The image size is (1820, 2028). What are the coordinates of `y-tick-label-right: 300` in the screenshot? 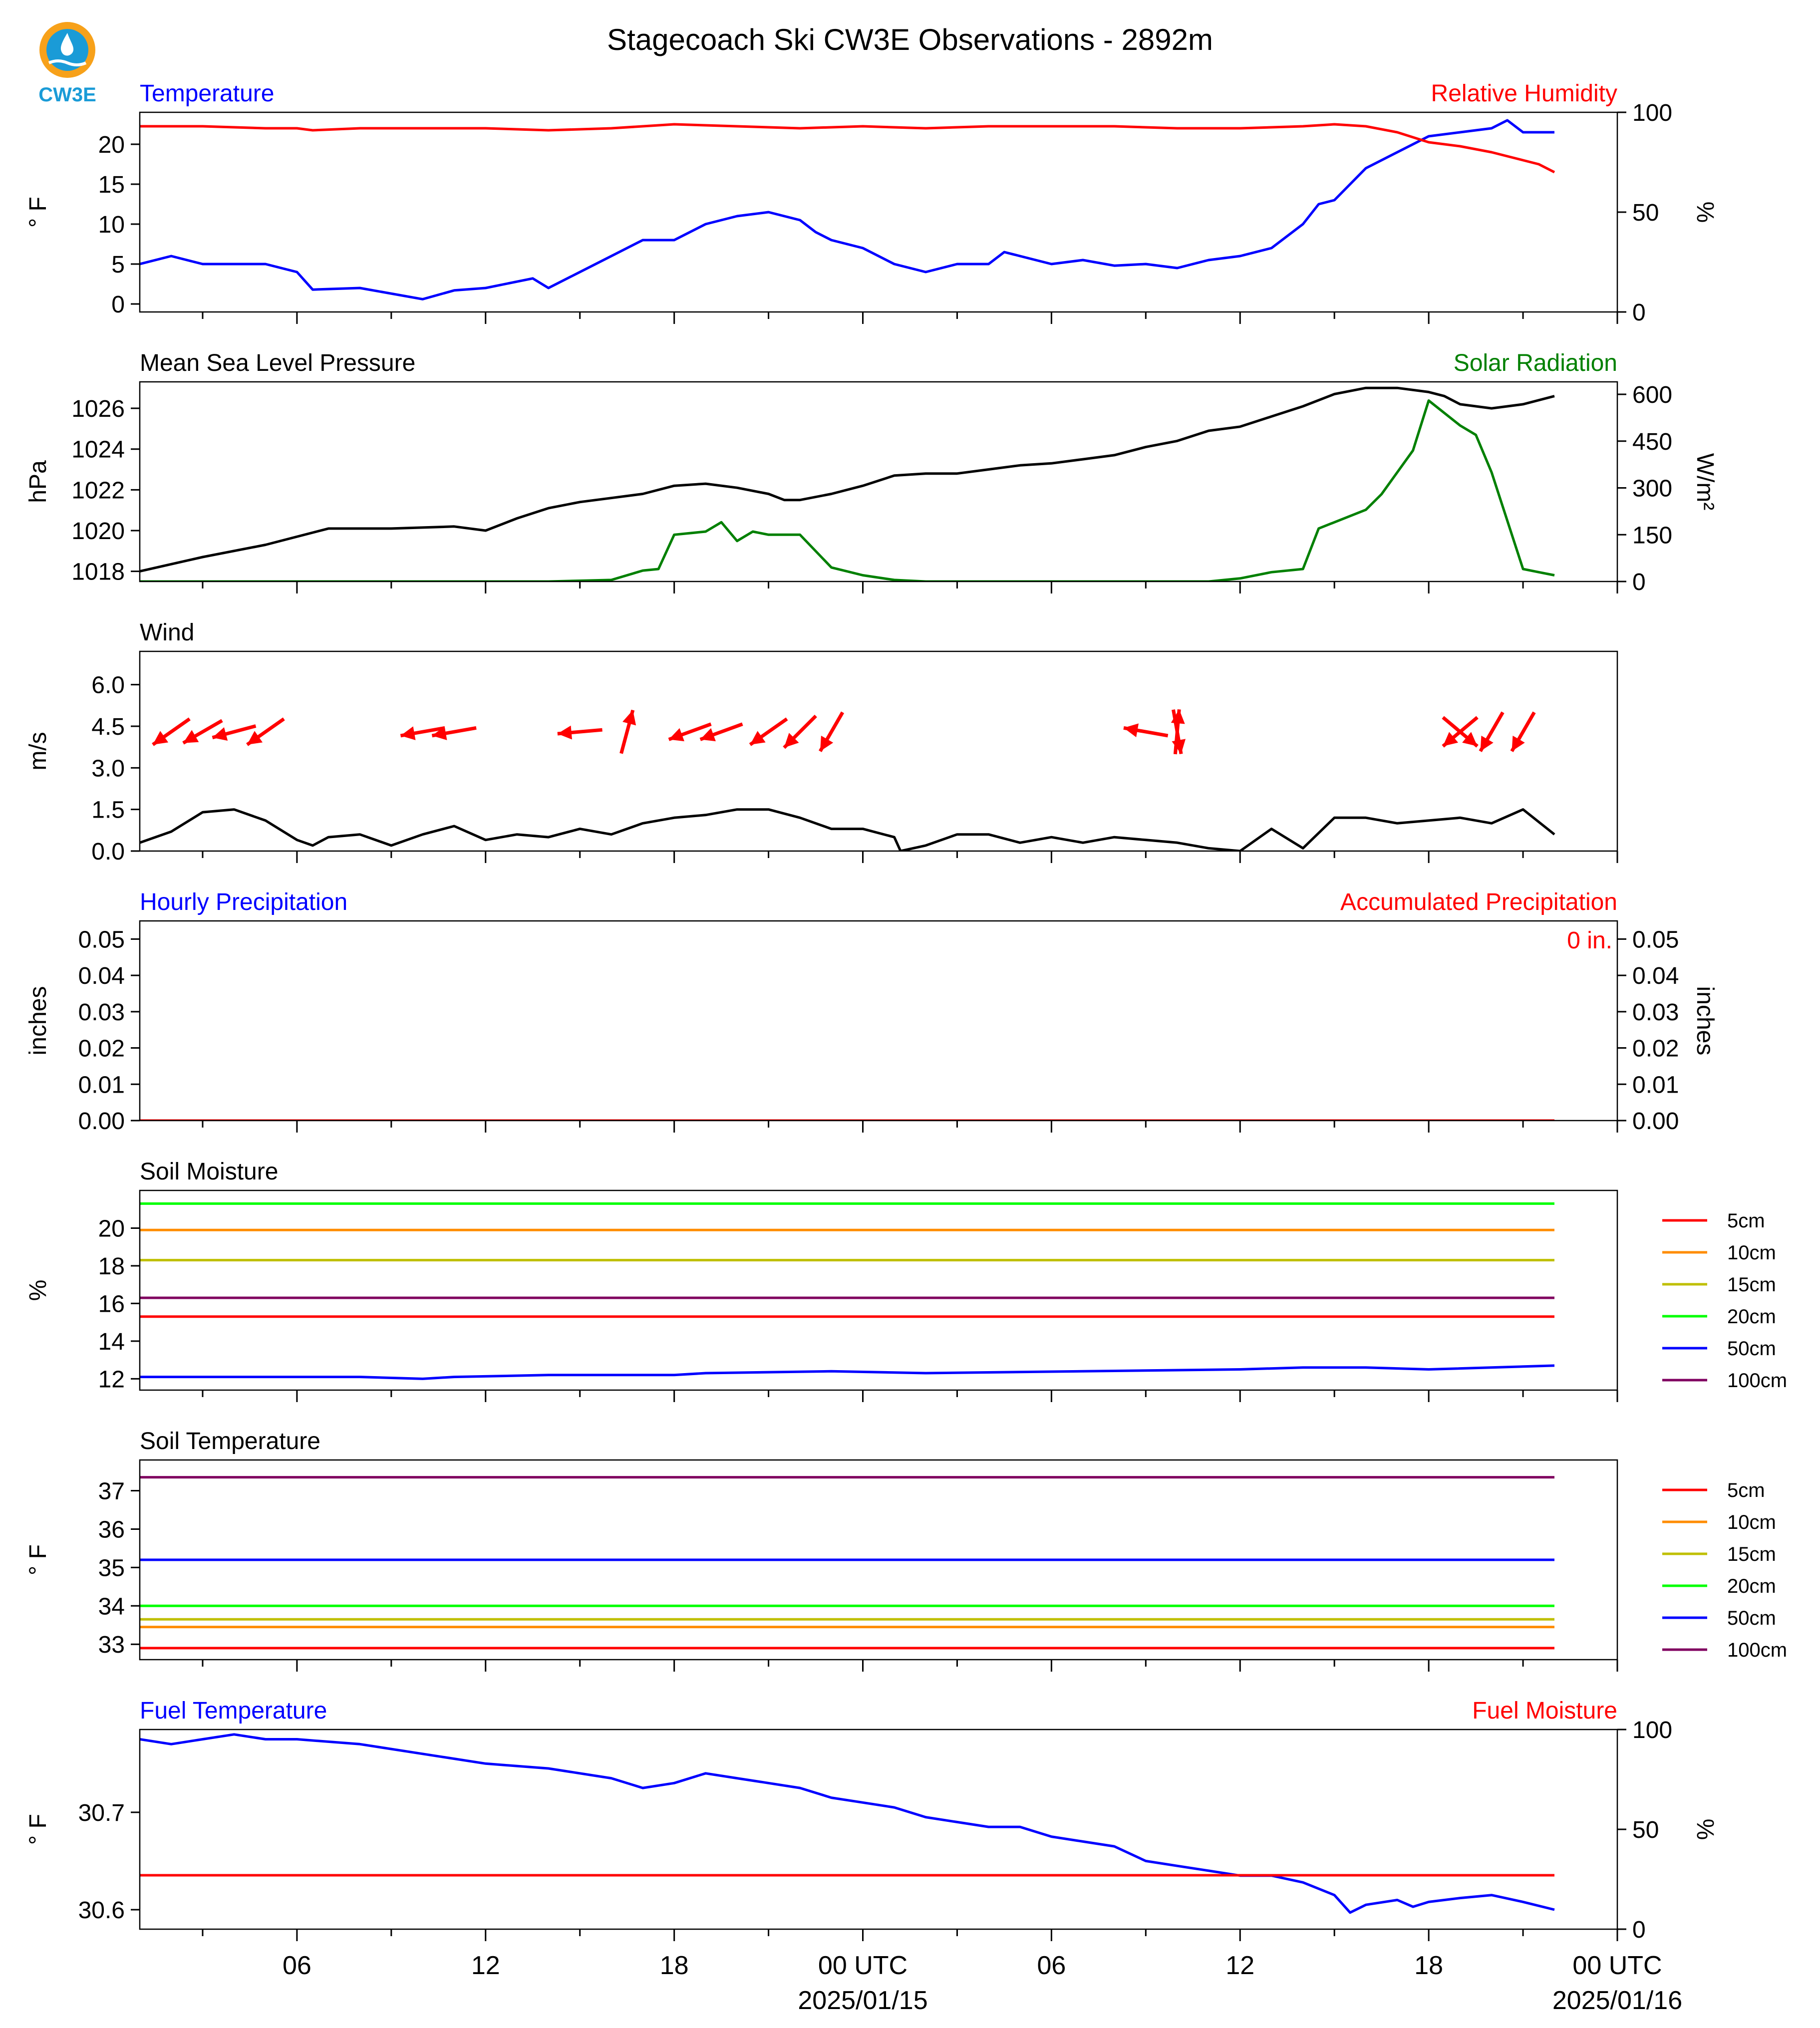 It's located at (1652, 489).